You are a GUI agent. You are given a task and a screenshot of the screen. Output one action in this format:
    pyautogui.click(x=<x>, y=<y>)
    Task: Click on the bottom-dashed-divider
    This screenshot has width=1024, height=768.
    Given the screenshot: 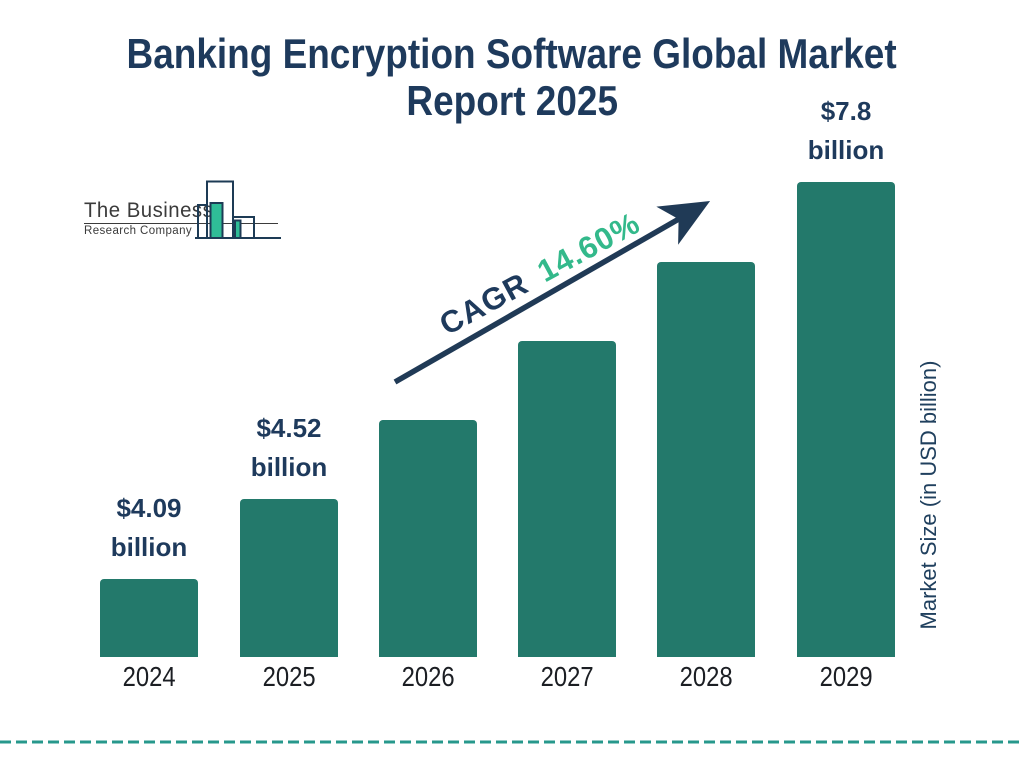 What is the action you would take?
    pyautogui.click(x=512, y=741)
    